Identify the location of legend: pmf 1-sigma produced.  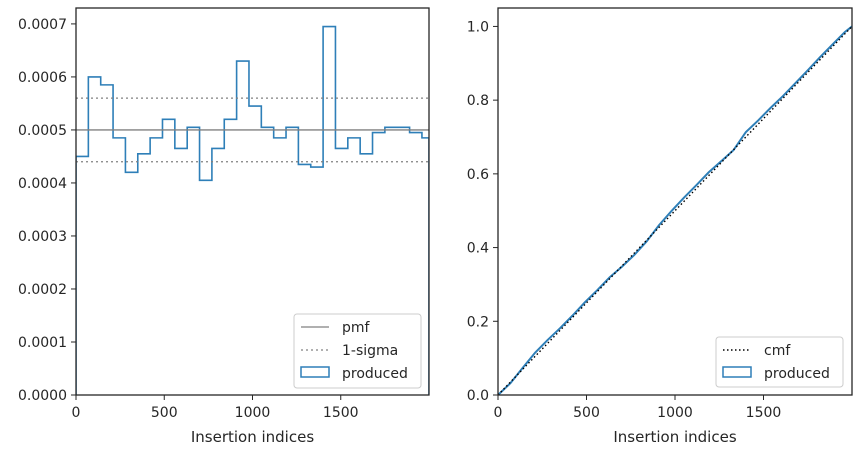
(357, 351).